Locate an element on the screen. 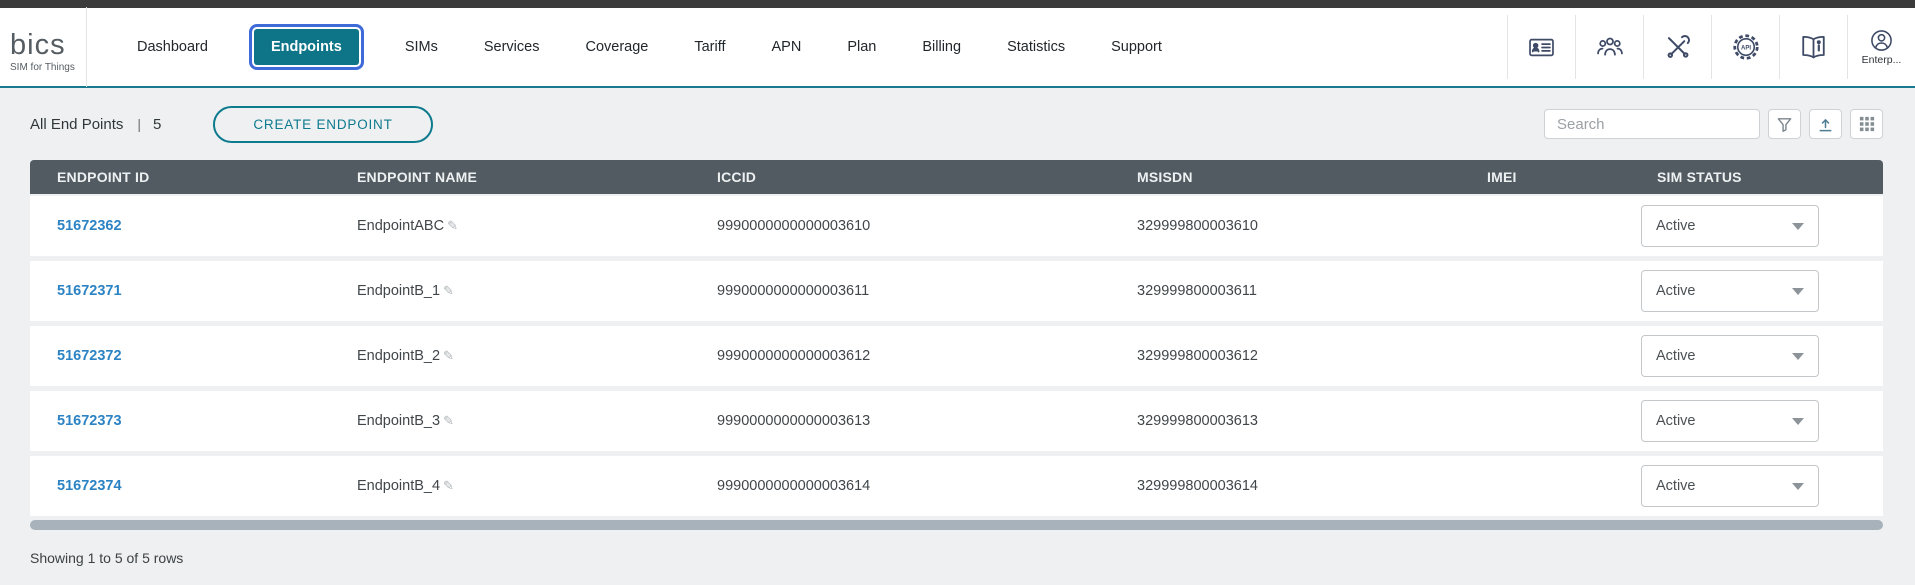 The image size is (1915, 585). horizontal-scrollbar is located at coordinates (956, 525).